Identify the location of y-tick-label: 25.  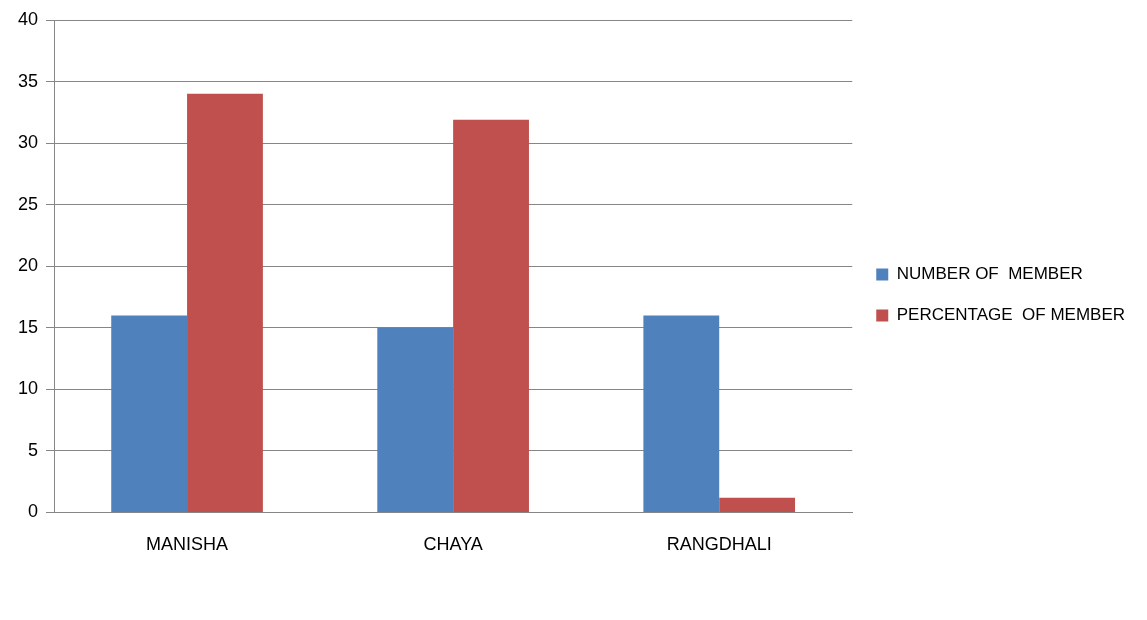
(28, 203).